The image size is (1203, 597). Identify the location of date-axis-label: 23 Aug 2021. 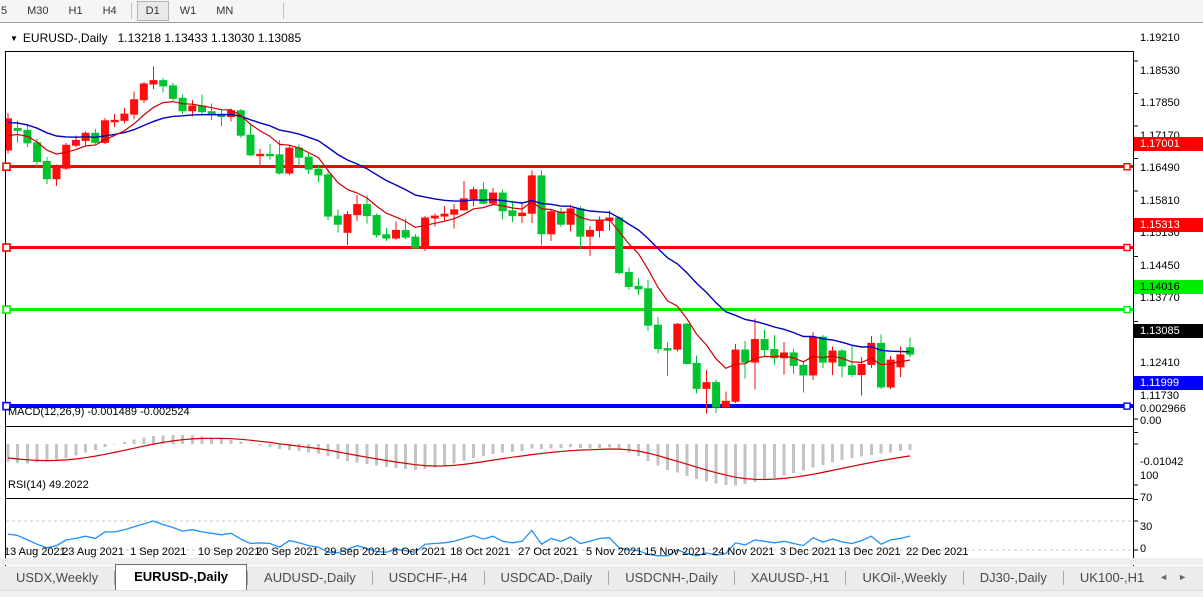
(93, 552).